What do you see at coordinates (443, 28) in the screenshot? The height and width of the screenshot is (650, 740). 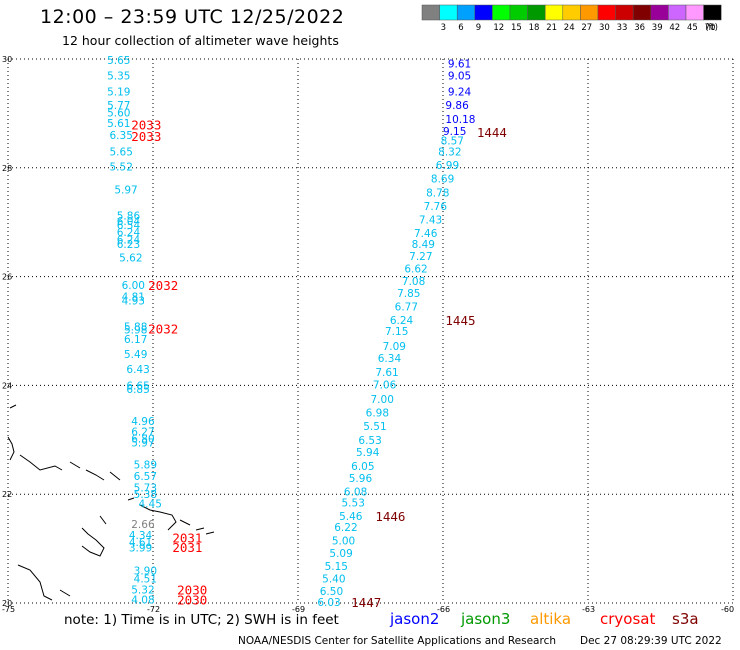 I see `legend-tick-label: 3` at bounding box center [443, 28].